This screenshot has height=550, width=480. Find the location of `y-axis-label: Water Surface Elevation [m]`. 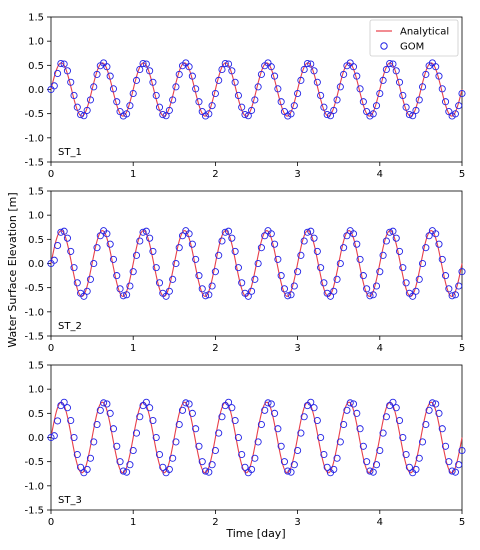

y-axis-label: Water Surface Elevation [m] is located at coordinates (12, 269).